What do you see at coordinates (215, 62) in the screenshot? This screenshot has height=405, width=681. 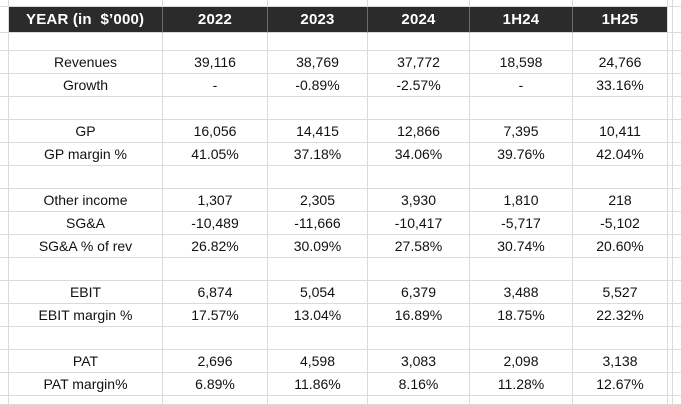 I see `cell-revenues-2022: 39,116` at bounding box center [215, 62].